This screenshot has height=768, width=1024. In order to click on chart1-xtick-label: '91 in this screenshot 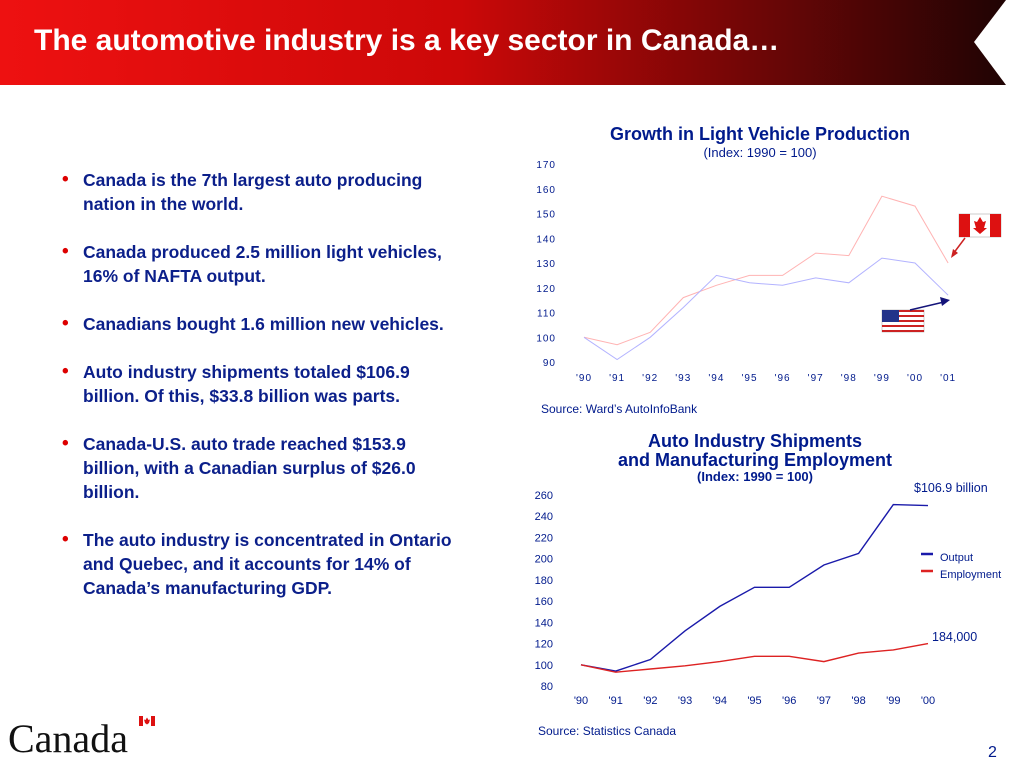, I will do `click(617, 378)`.